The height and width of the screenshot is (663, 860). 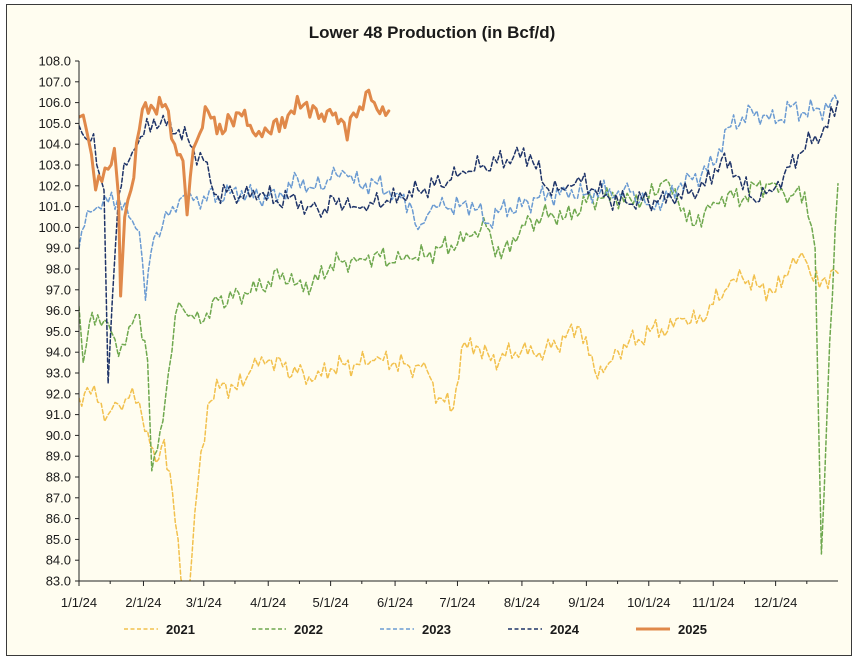 I want to click on y-tick-label: 87.0, so click(x=58, y=497).